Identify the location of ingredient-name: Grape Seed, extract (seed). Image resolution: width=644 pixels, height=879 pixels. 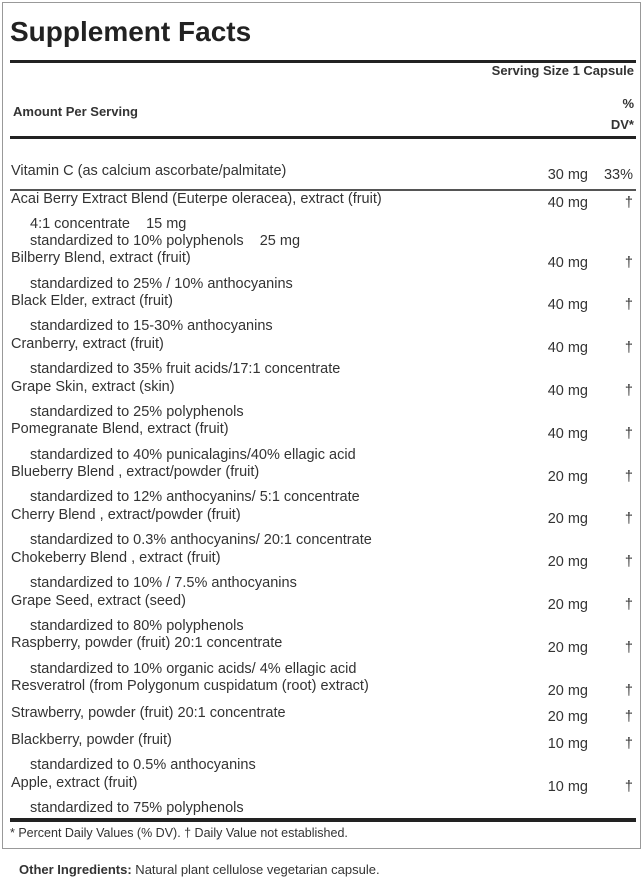
(98, 601).